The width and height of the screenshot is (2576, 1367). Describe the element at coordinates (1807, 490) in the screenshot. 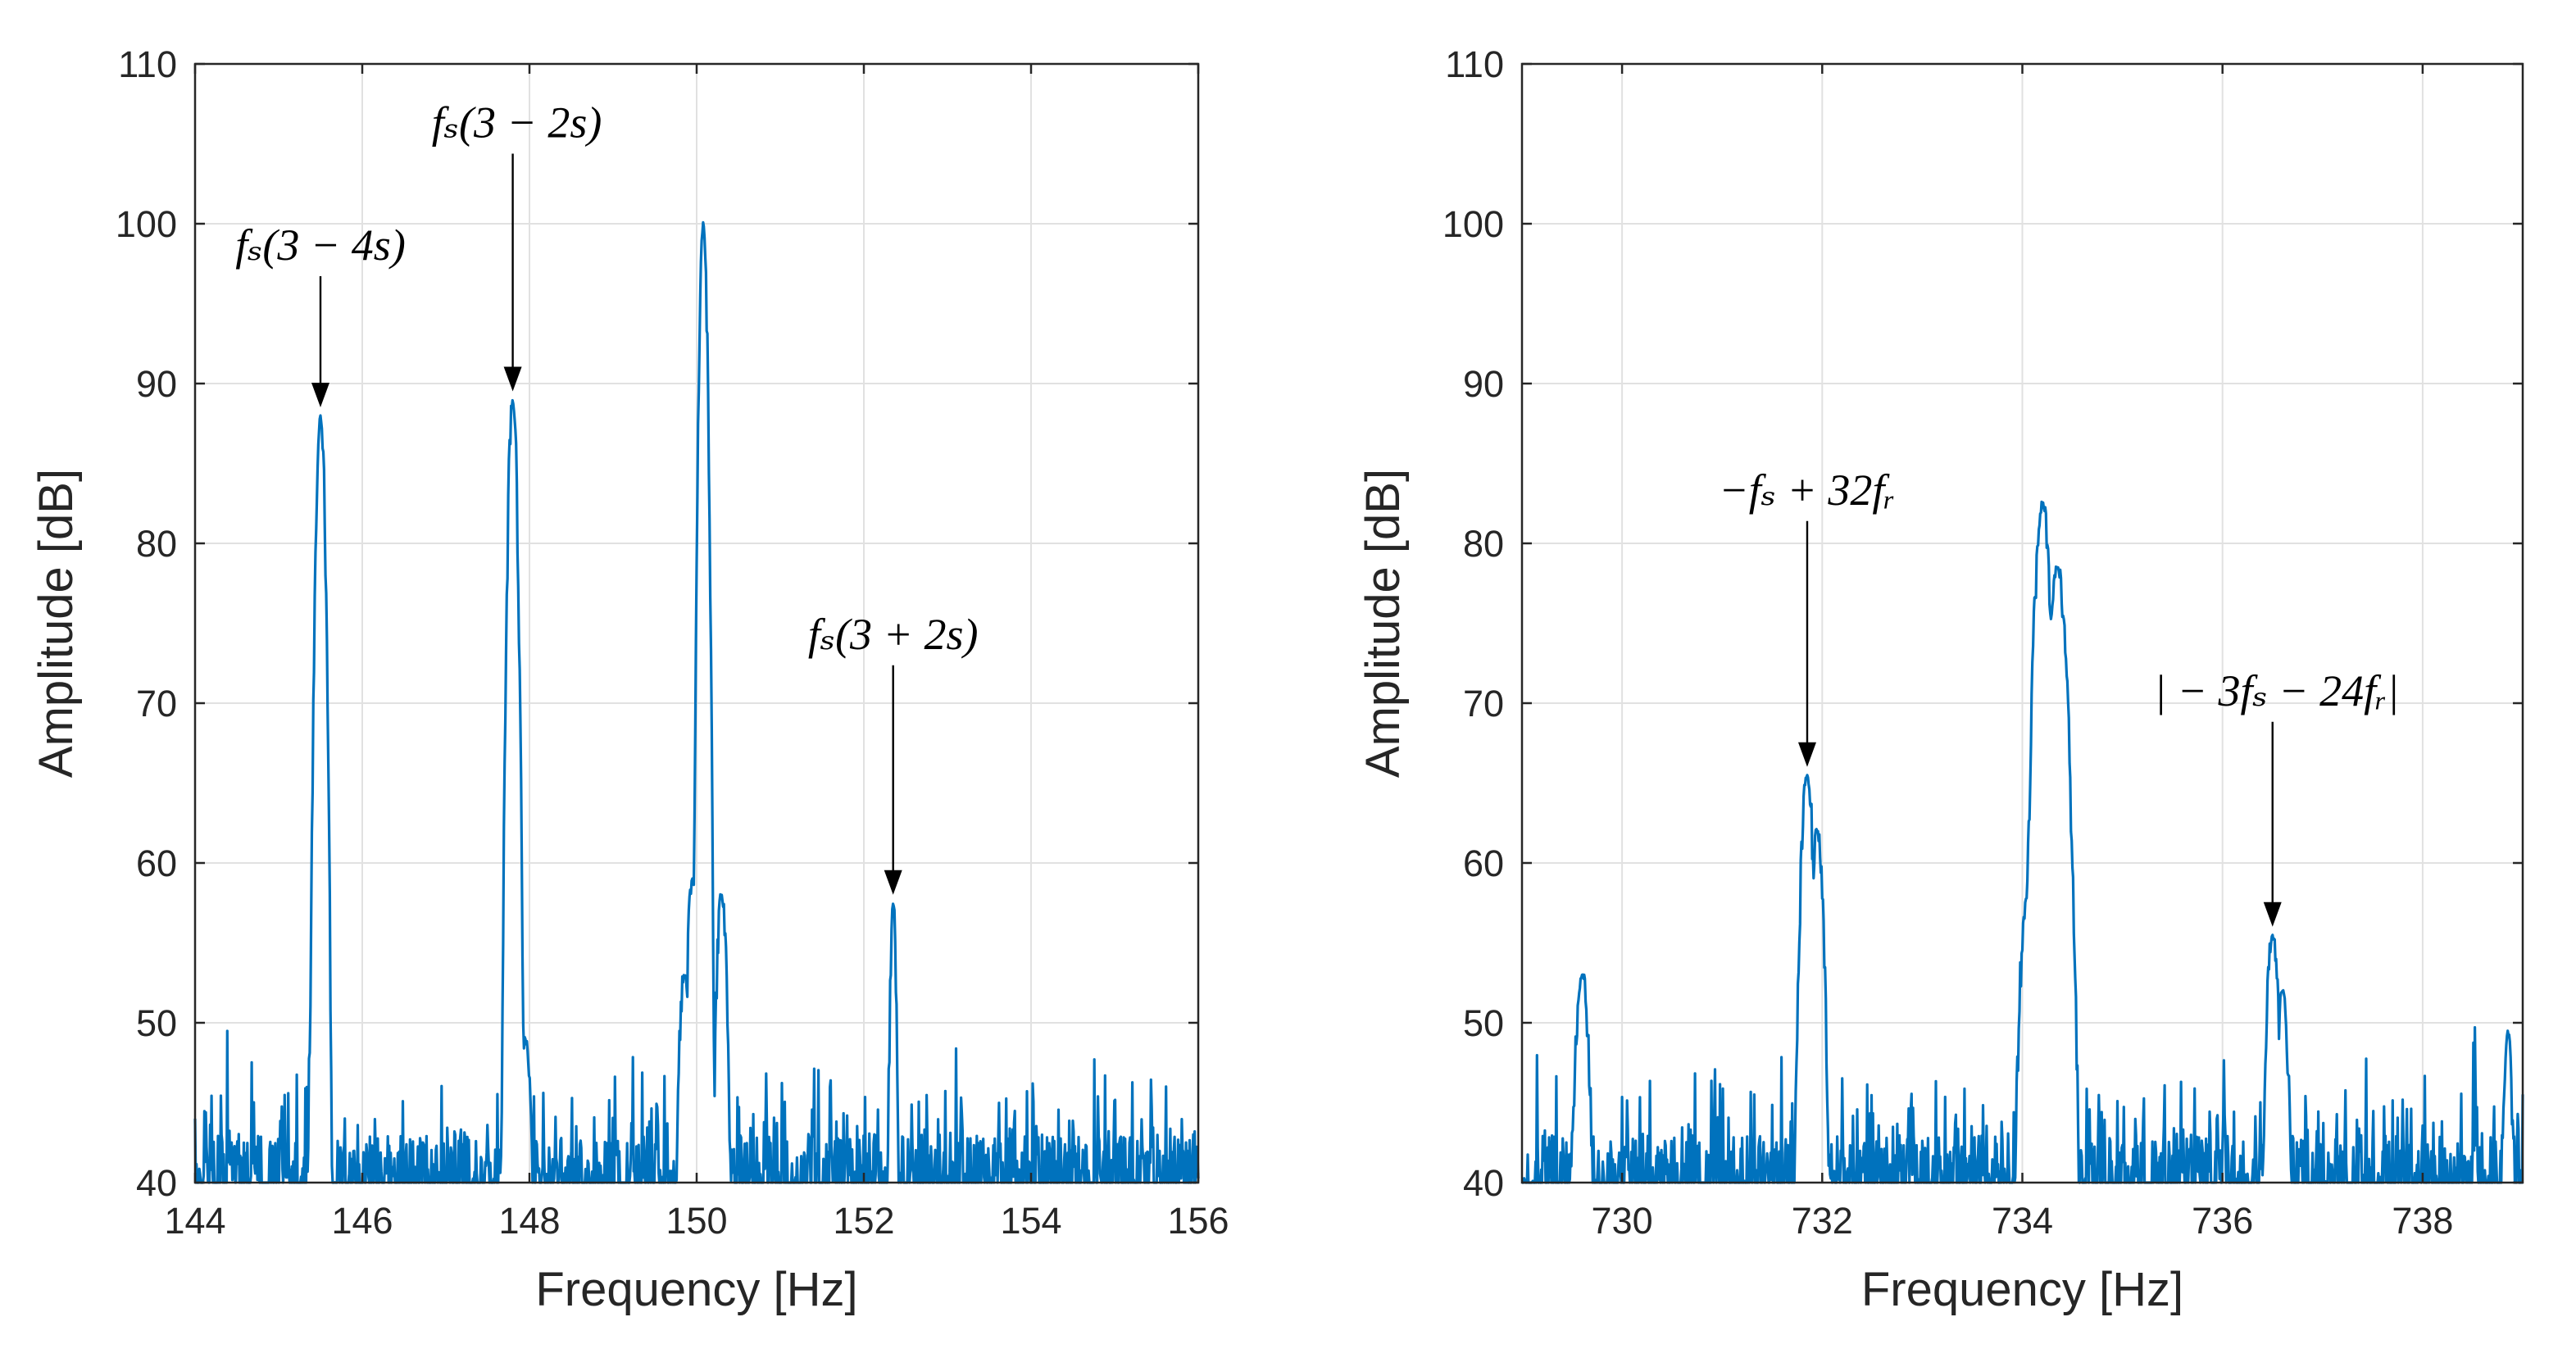

I see `annotation-label: −fₛ + 32fᵣ` at that location.